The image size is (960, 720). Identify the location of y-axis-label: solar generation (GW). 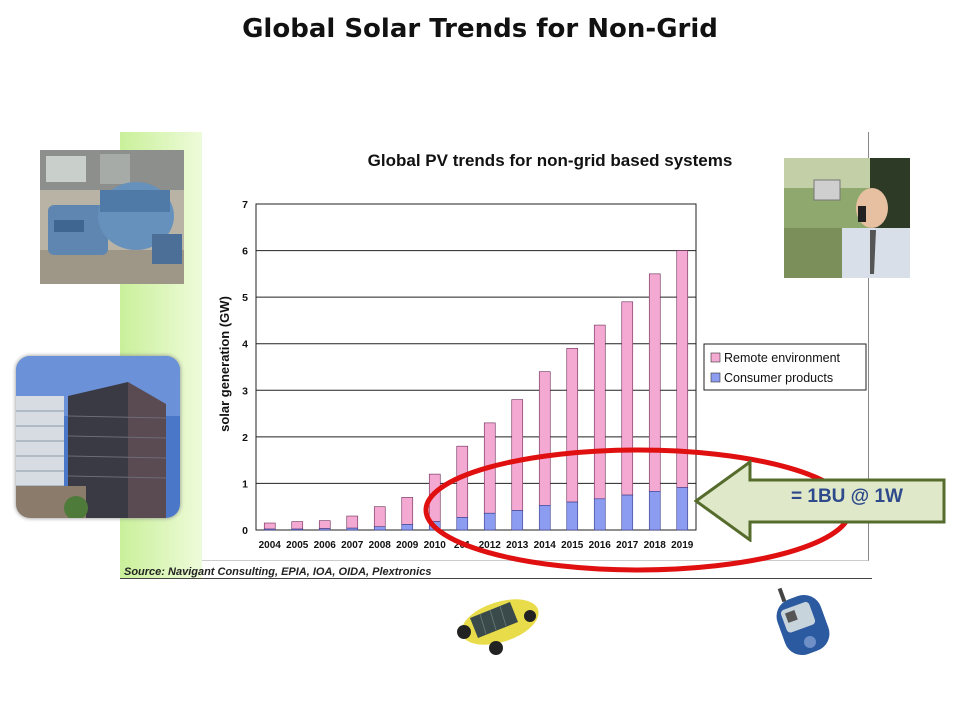
(224, 364).